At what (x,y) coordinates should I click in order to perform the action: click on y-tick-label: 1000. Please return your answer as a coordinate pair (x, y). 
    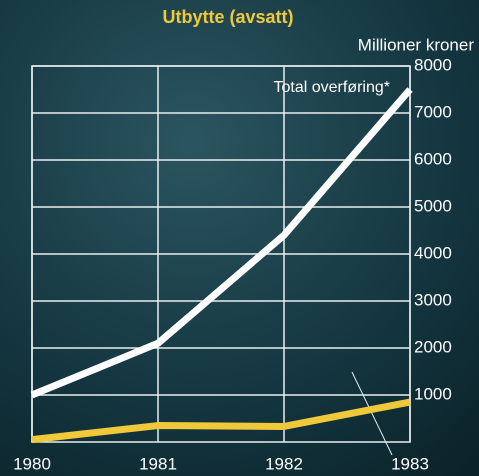
    Looking at the image, I should click on (433, 393).